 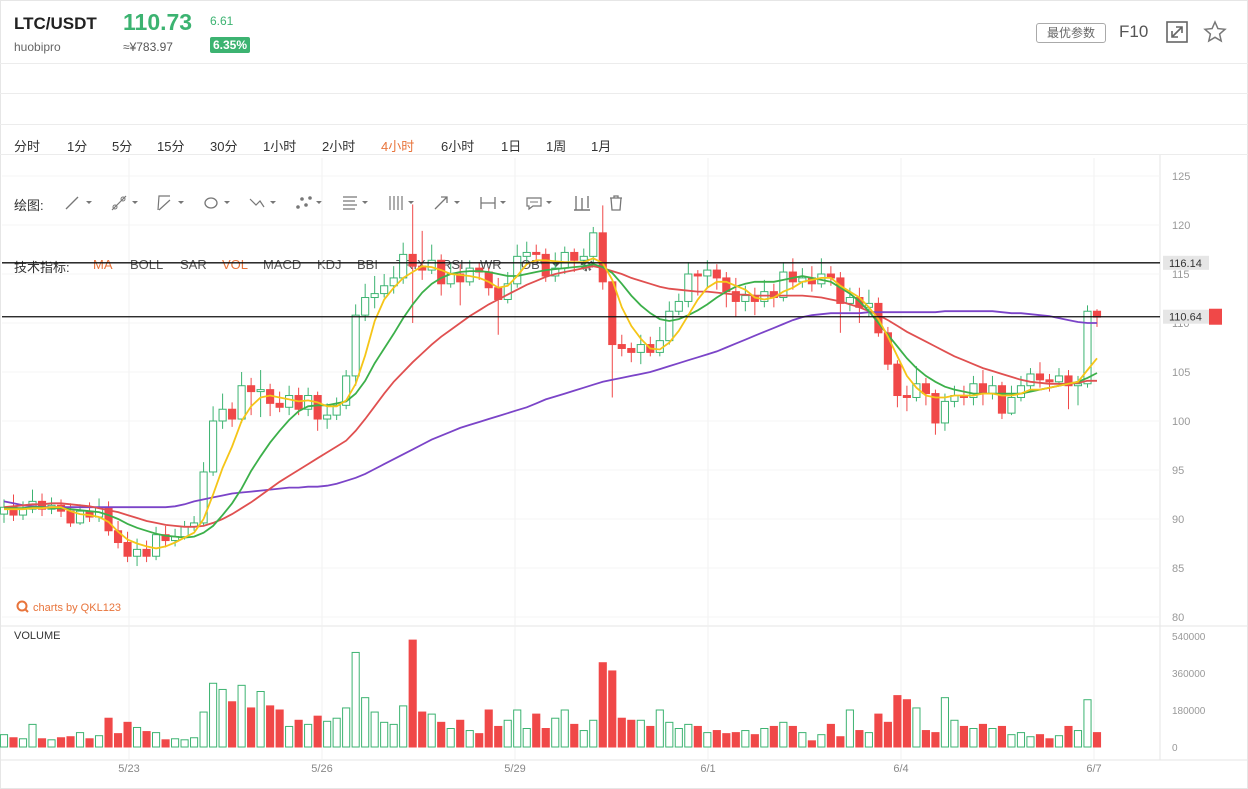 I want to click on period-timeline: 分时, so click(x=27, y=146).